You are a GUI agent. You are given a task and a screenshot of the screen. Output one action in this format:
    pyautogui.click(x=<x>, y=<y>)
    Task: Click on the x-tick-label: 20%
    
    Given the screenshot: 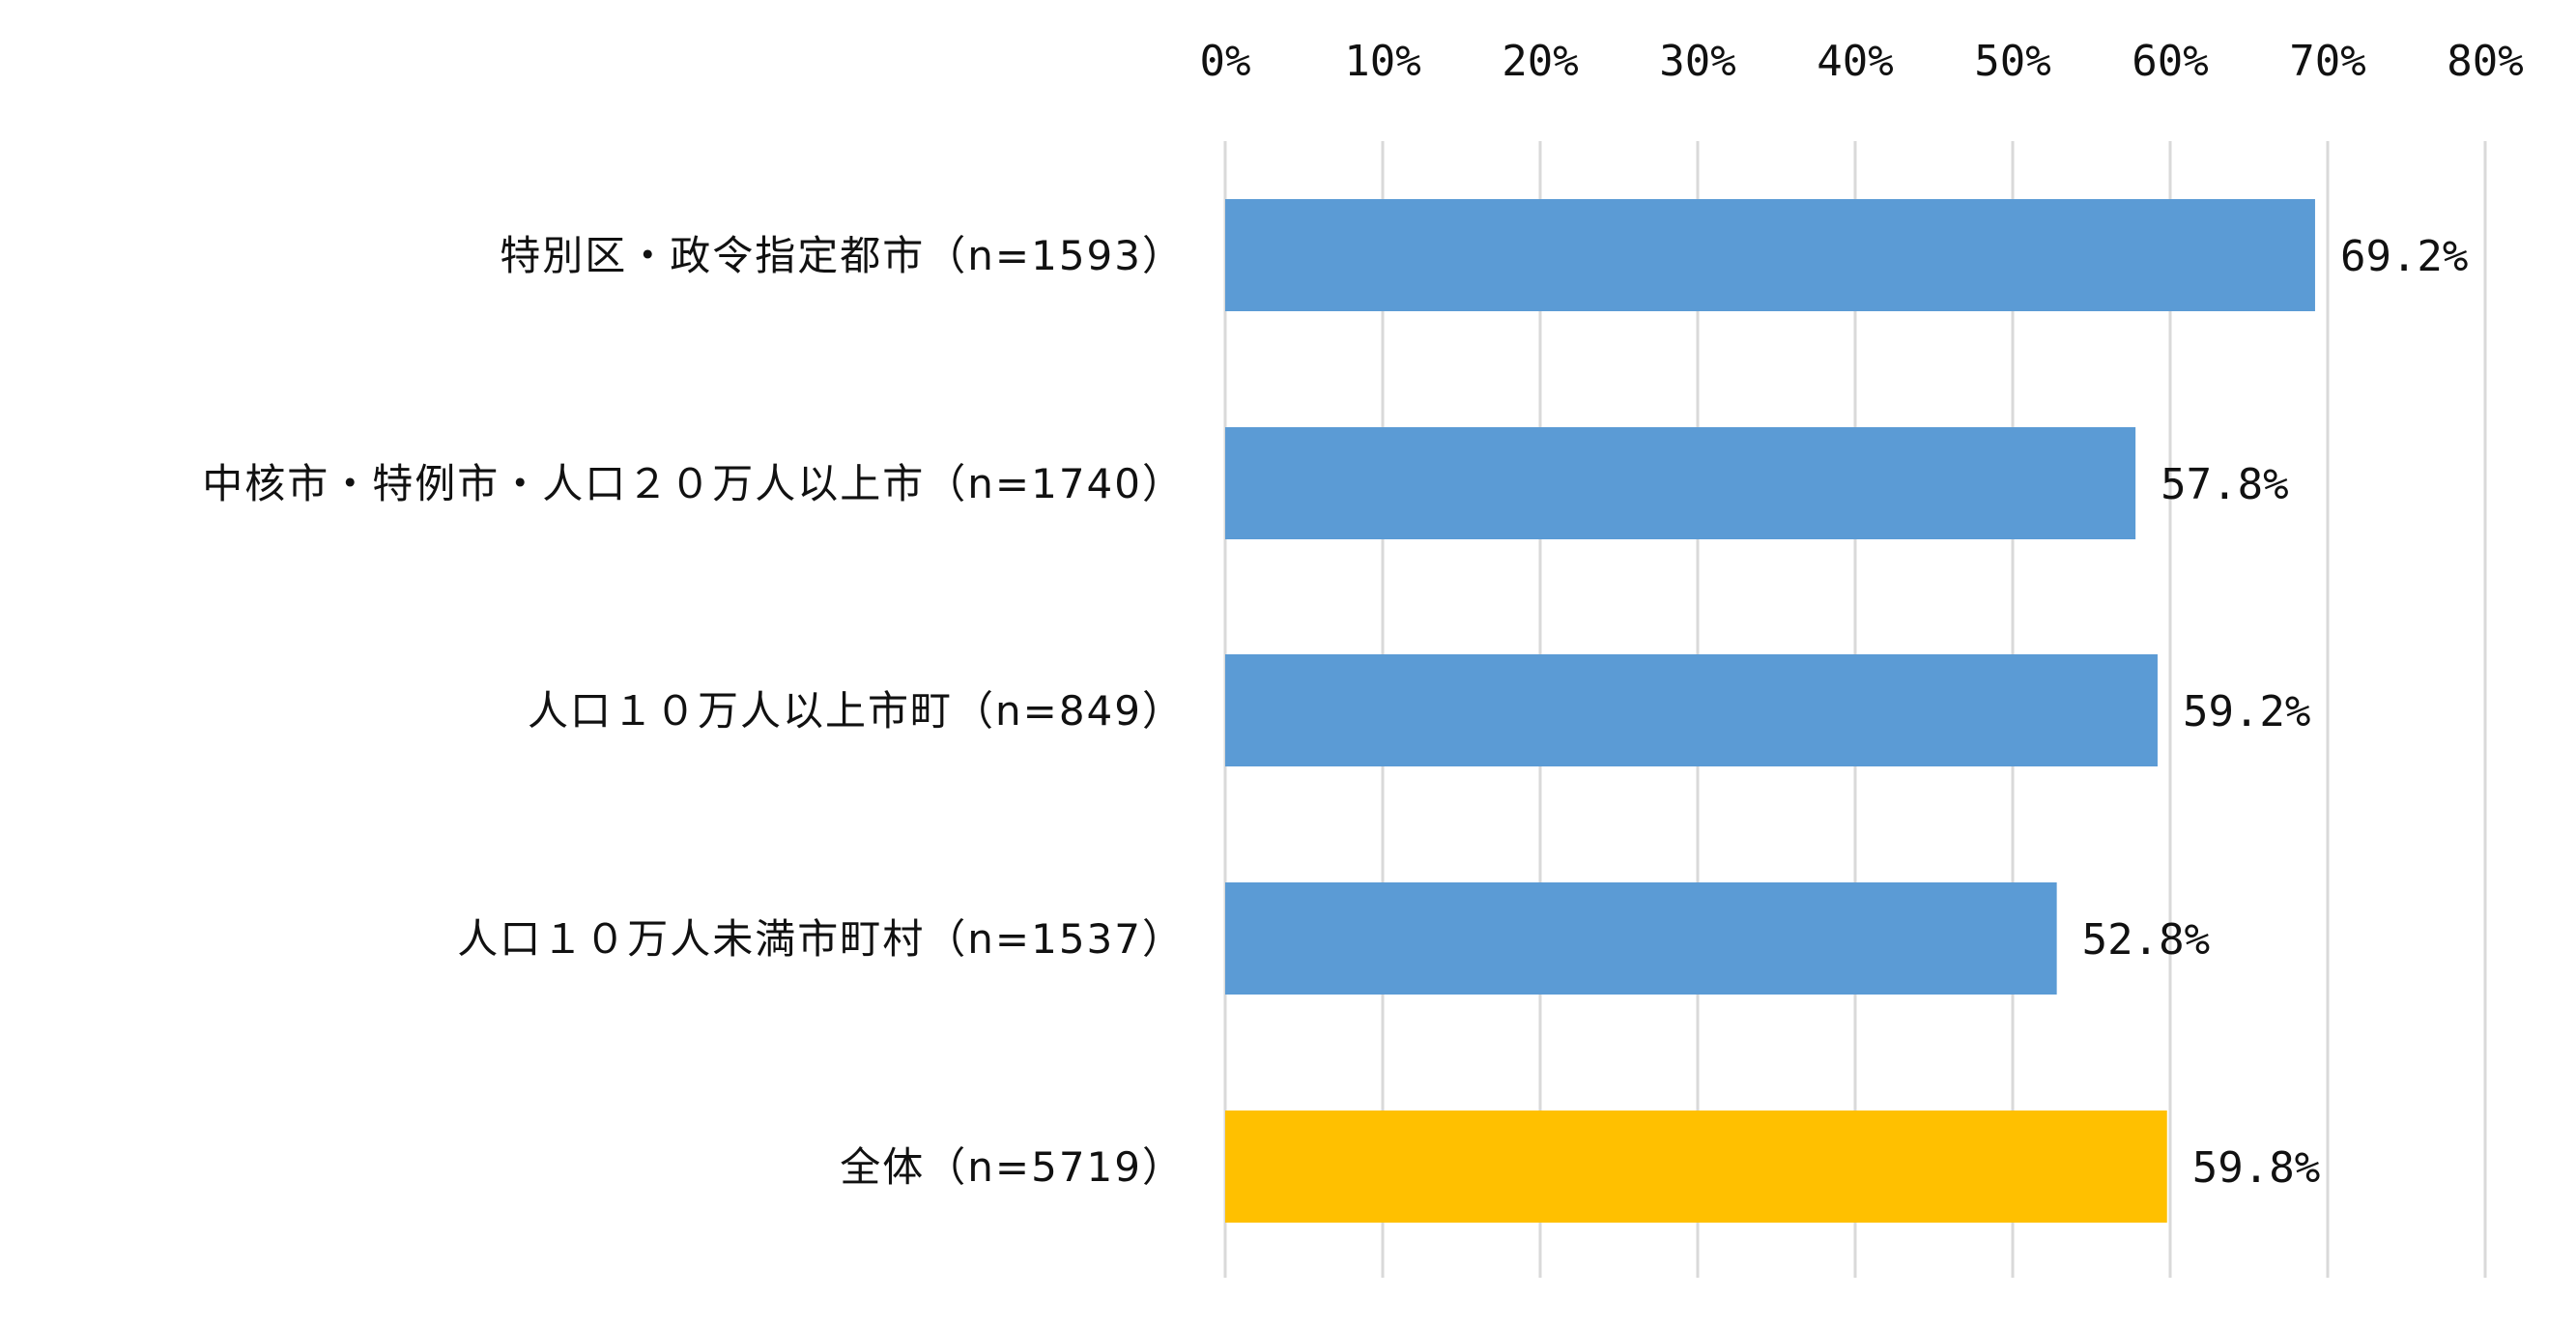 What is the action you would take?
    pyautogui.click(x=1540, y=61)
    